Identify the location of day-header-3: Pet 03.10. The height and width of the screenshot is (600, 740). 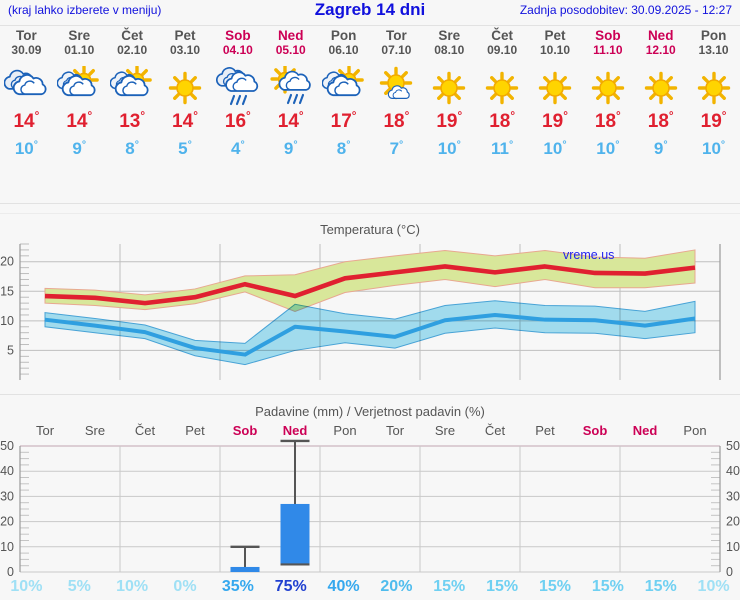
(185, 42).